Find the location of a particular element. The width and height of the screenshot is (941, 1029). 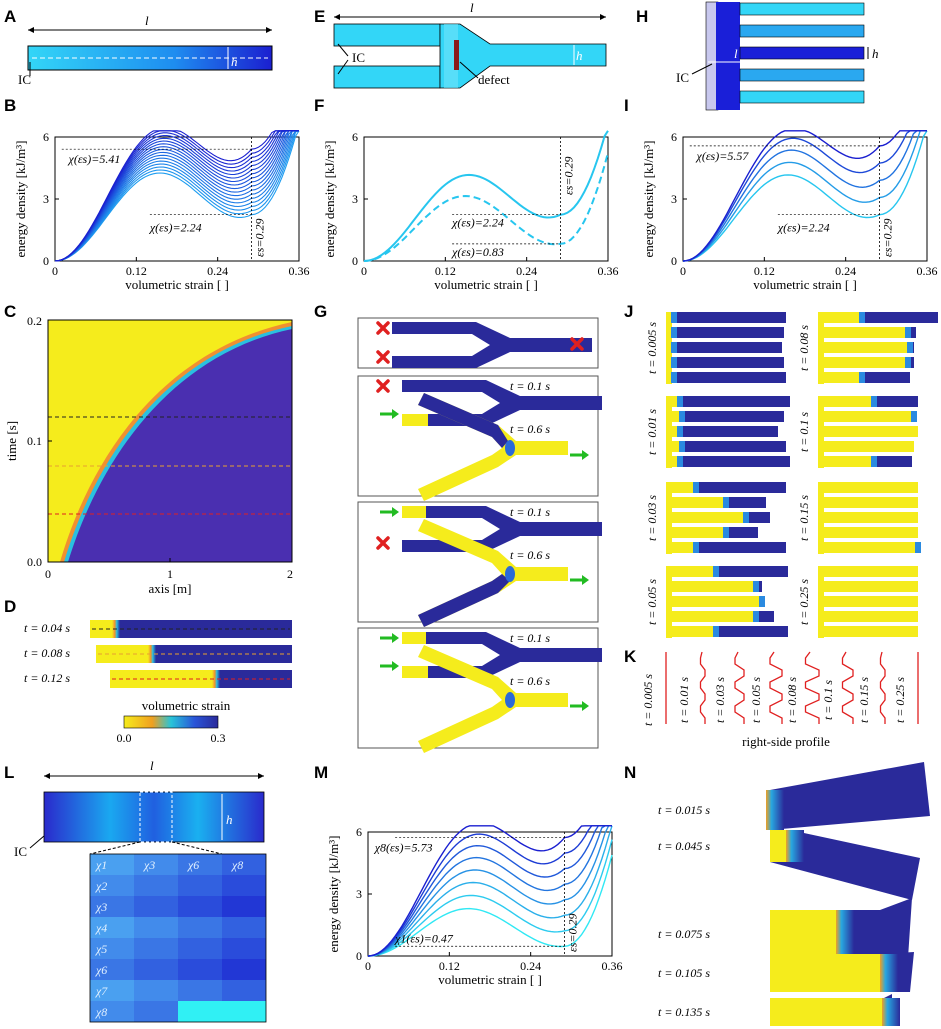

ic-label-l: IC is located at coordinates (20, 851).